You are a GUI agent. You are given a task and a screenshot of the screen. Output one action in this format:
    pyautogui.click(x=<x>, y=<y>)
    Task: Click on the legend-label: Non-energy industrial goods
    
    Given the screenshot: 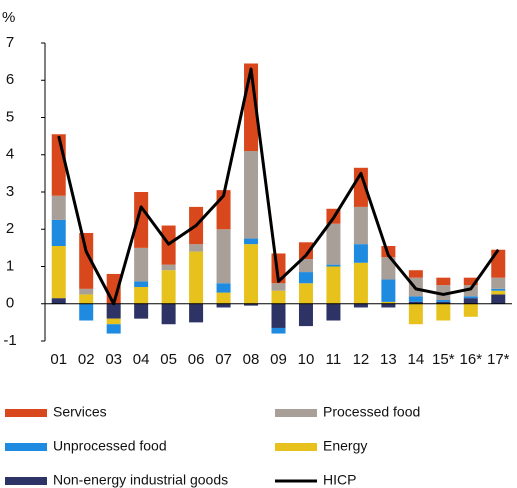 What is the action you would take?
    pyautogui.click(x=140, y=480)
    